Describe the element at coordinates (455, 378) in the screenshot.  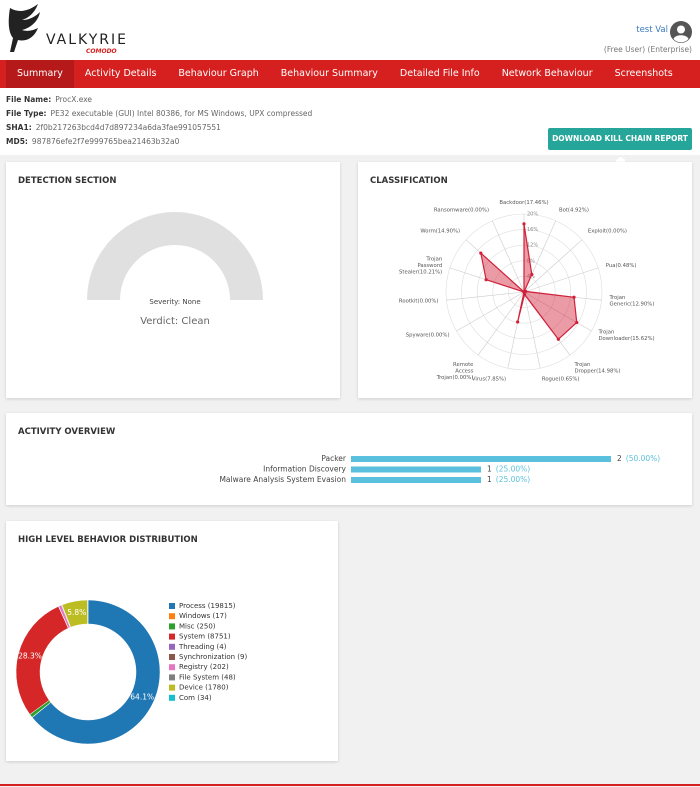
I see `radar-label: Trojan(0.00%)` at that location.